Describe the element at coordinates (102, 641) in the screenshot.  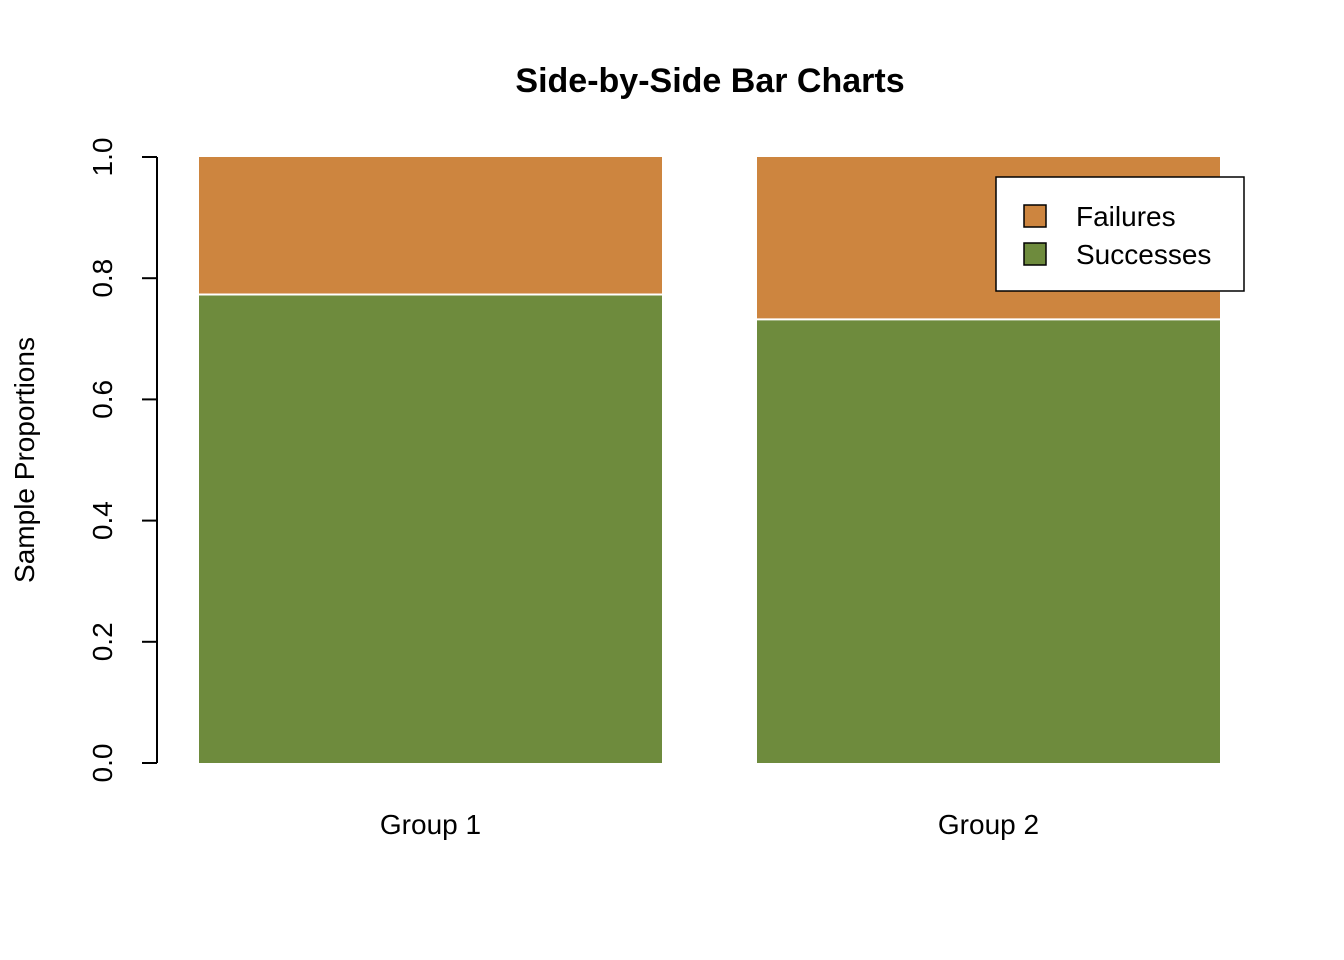
I see `y-tick-label: 0.2` at that location.